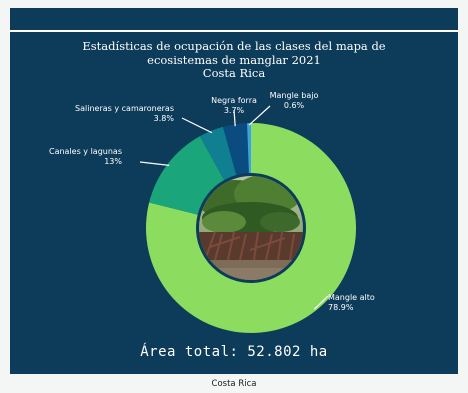  What do you see at coordinates (234, 31) in the screenshot?
I see `divider` at bounding box center [234, 31].